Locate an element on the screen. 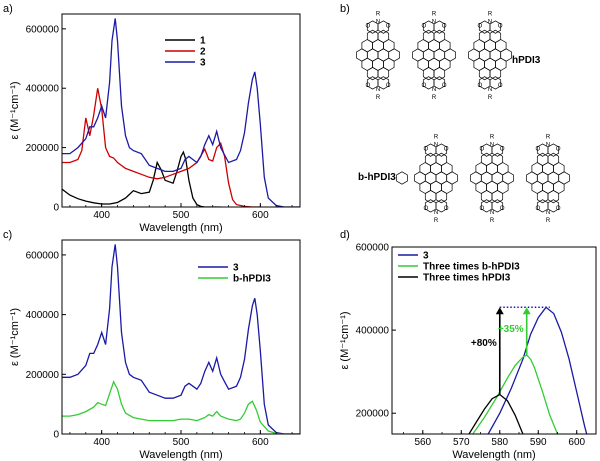  x-tick-label: 560 is located at coordinates (422, 442).